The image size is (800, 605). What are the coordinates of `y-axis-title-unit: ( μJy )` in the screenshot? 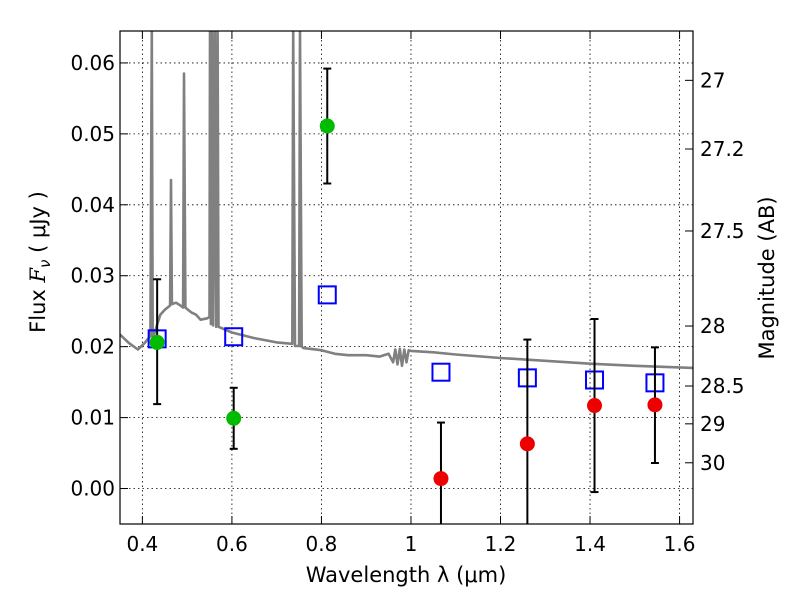 It's located at (38, 225).